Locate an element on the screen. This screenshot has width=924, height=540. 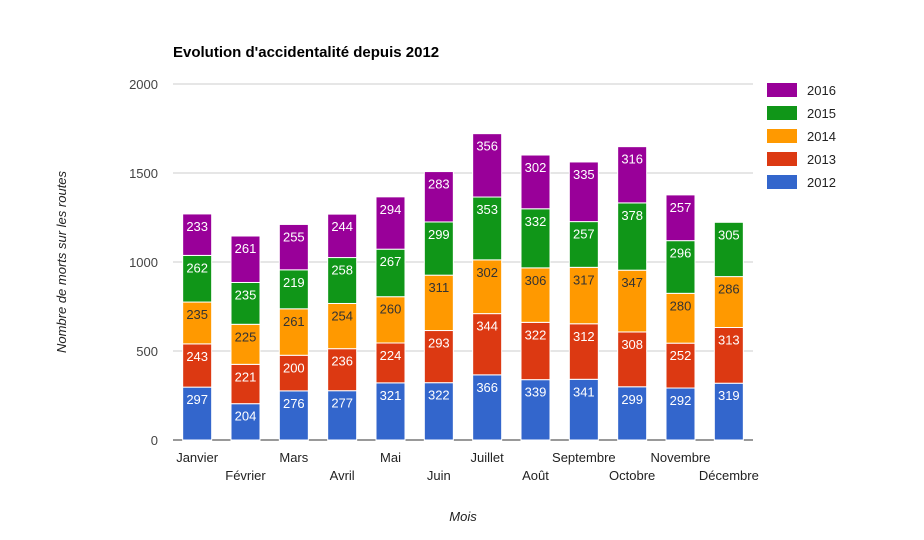
data-label: 366 is located at coordinates (487, 387).